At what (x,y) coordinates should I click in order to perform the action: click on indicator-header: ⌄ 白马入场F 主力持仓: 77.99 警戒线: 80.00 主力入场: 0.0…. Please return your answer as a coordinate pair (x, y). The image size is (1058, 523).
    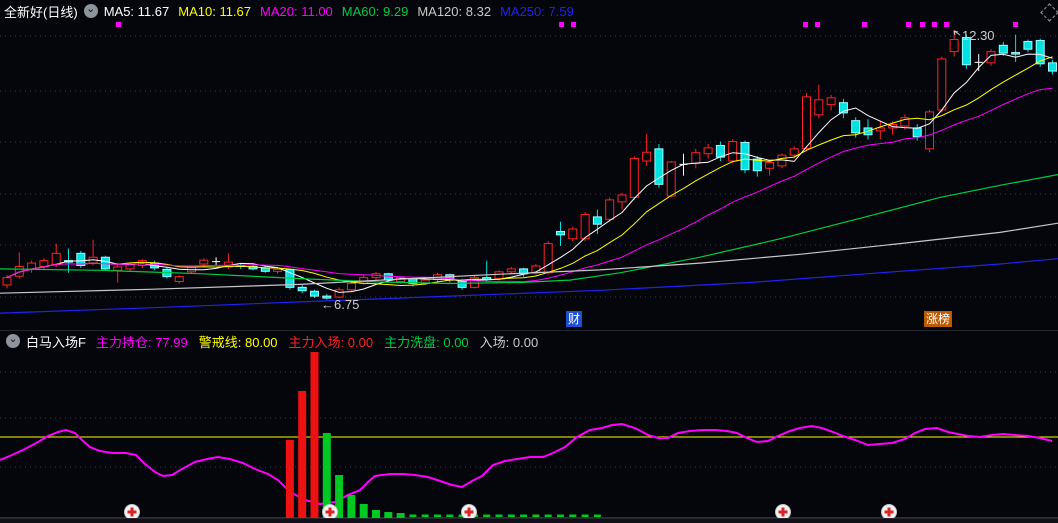
    Looking at the image, I should click on (529, 341).